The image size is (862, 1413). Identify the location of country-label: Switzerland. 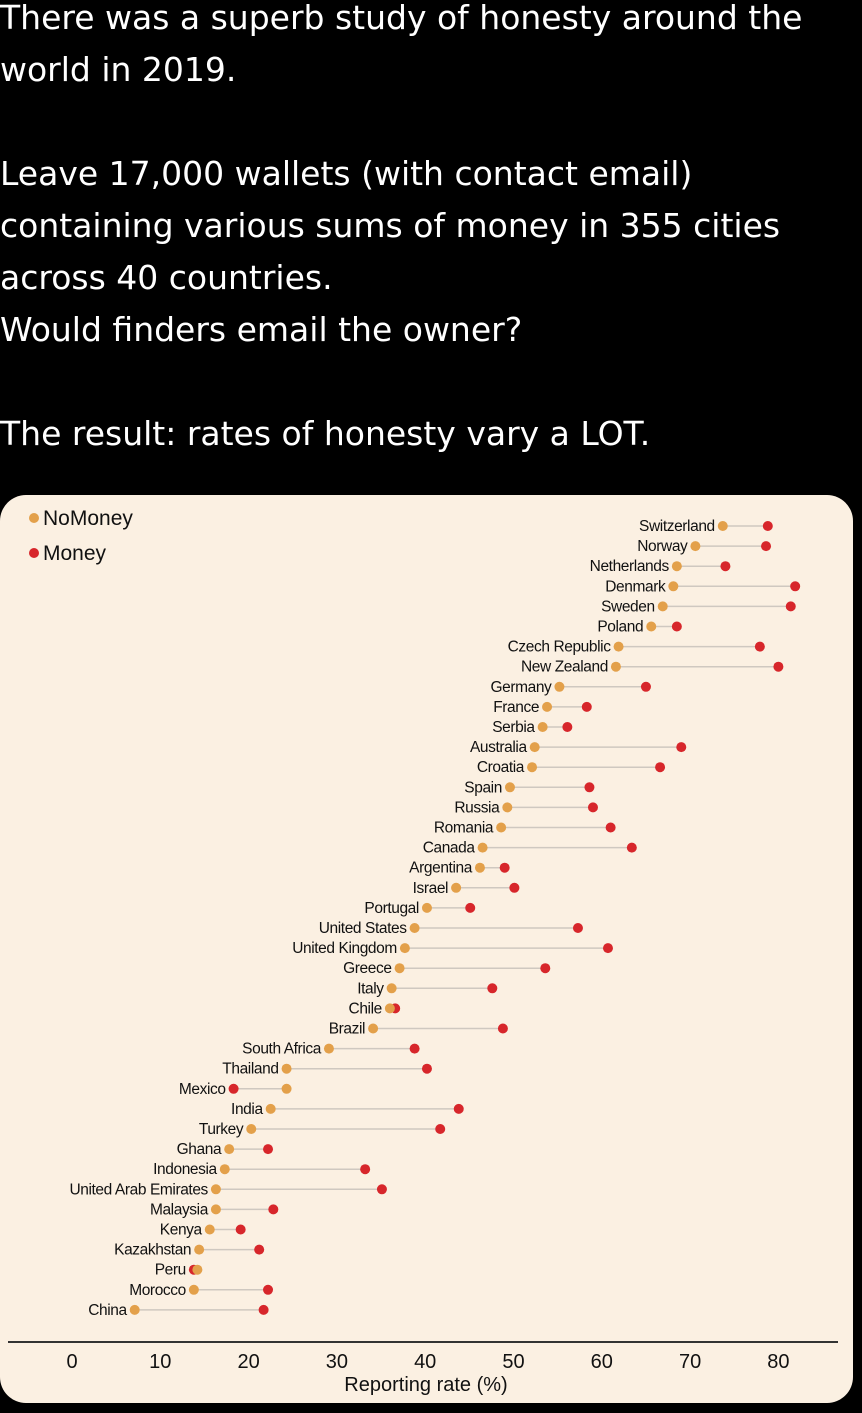
(677, 526).